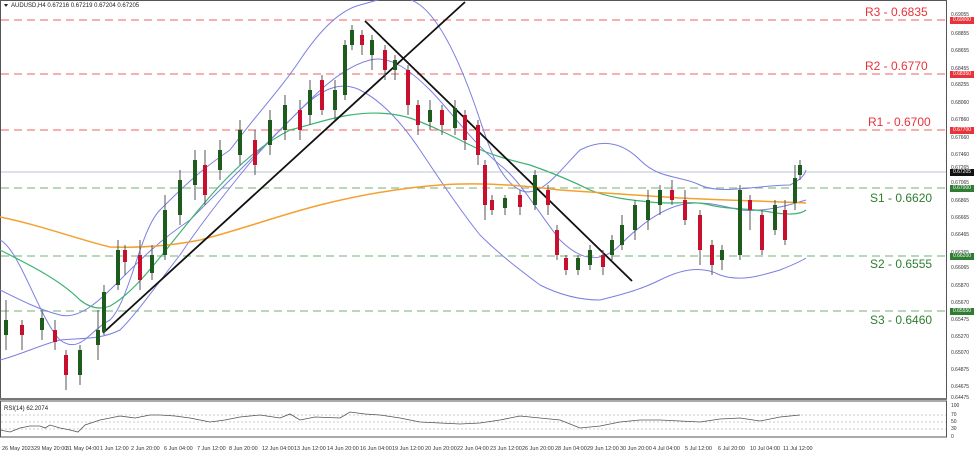 This screenshot has height=456, width=975. Describe the element at coordinates (960, 15) in the screenshot. I see `y-tick: 0.69055` at that location.